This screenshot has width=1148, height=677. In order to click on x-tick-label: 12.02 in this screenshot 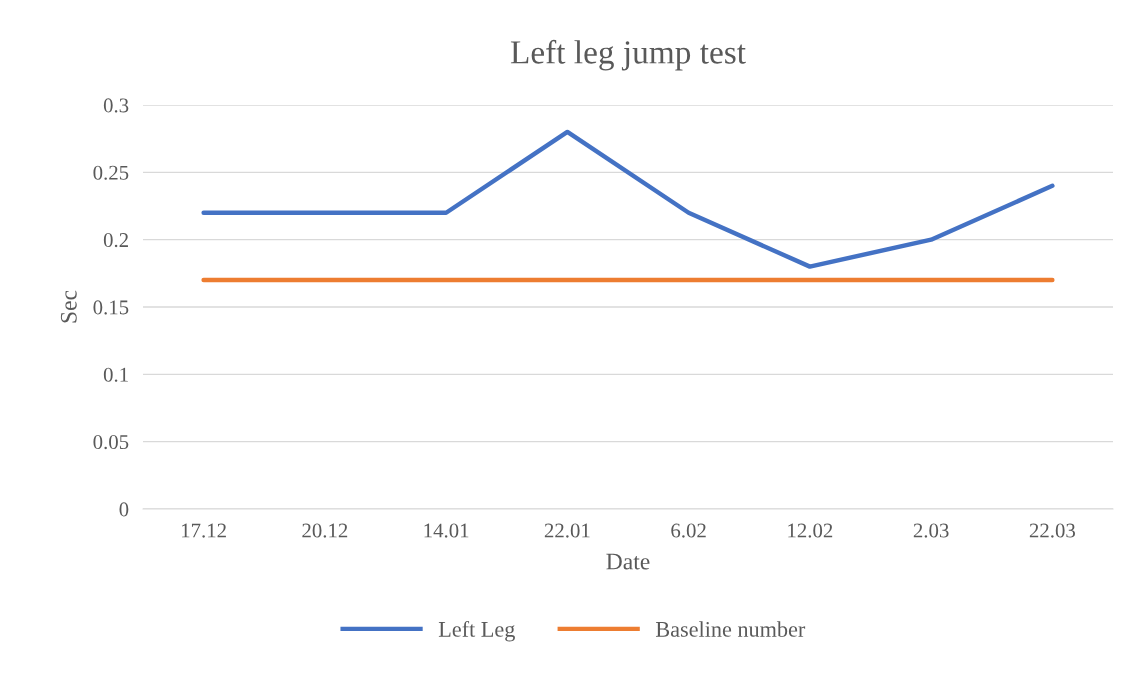, I will do `click(810, 530)`.